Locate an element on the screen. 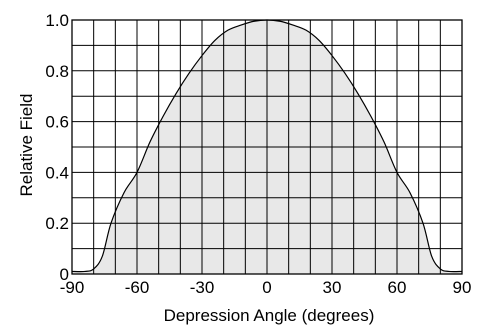 The image size is (487, 327). x-tick-label: -30 is located at coordinates (202, 287).